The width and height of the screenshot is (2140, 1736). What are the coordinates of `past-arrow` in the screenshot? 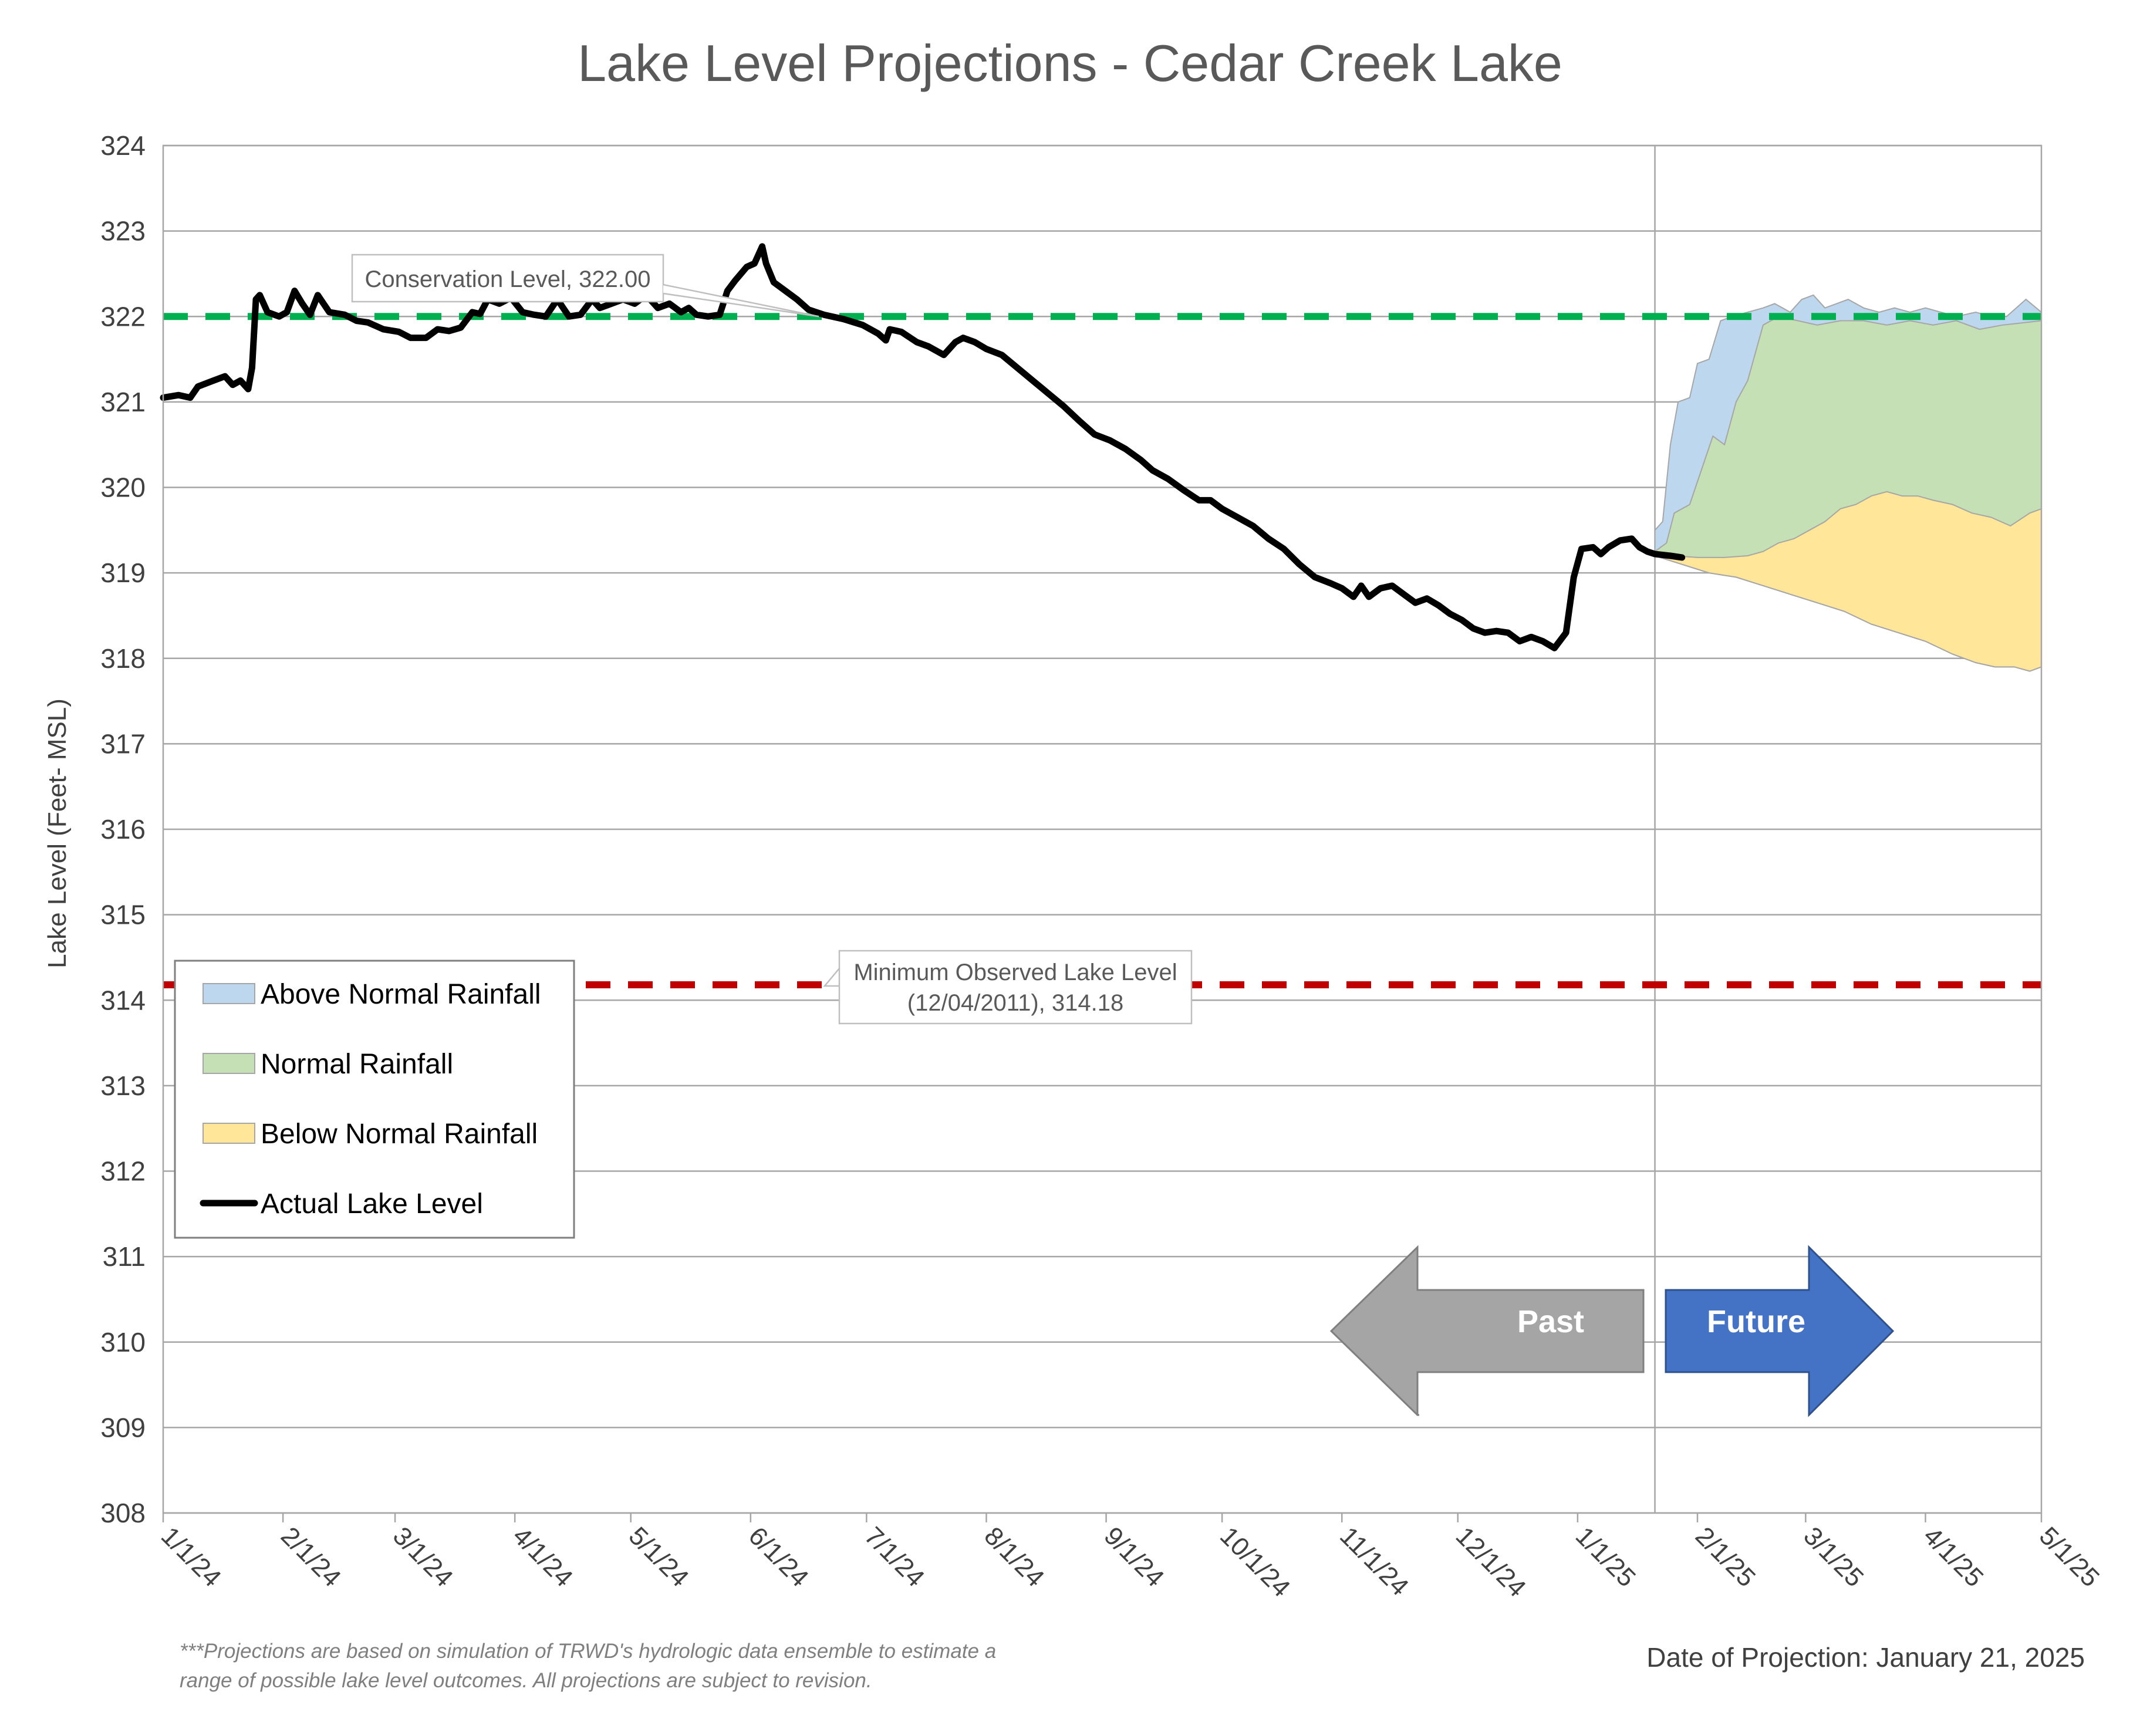 It's located at (1487, 1330).